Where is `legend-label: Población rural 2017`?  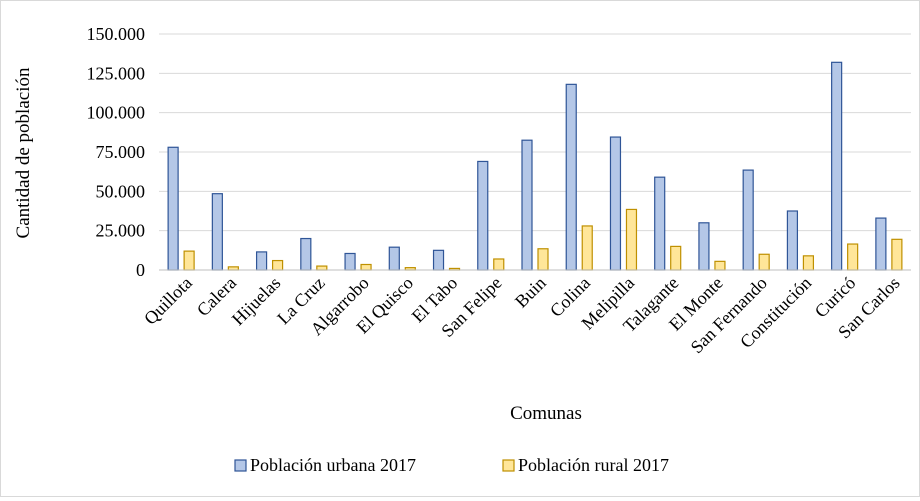
legend-label: Población rural 2017 is located at coordinates (593, 465).